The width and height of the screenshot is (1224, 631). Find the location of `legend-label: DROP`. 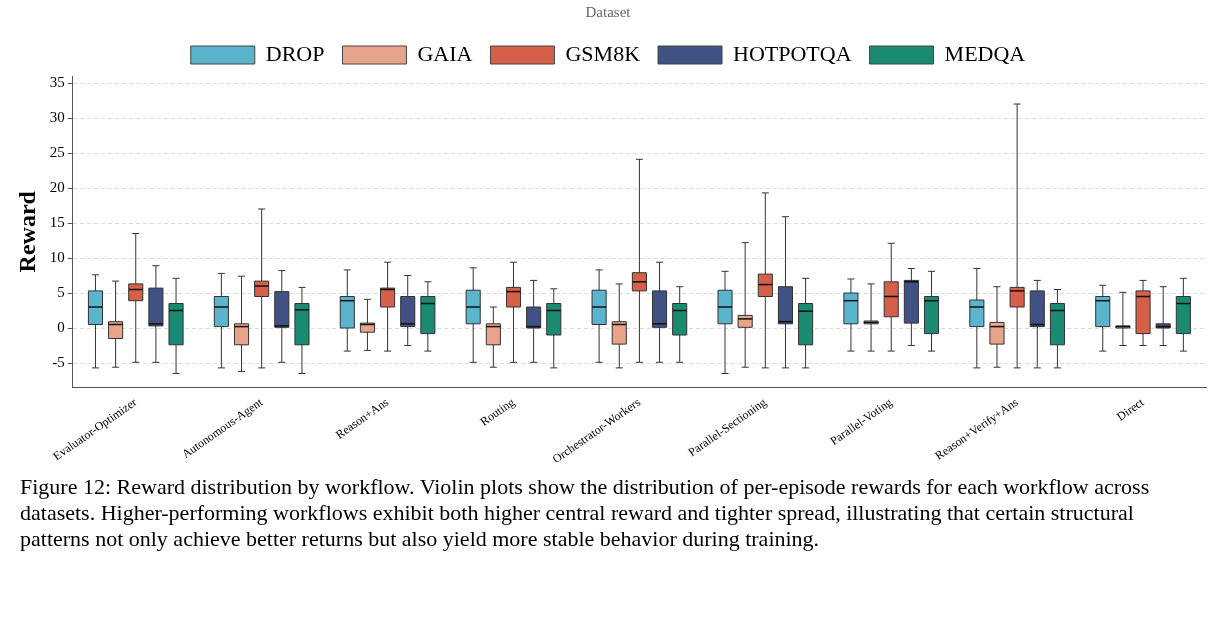

legend-label: DROP is located at coordinates (295, 53).